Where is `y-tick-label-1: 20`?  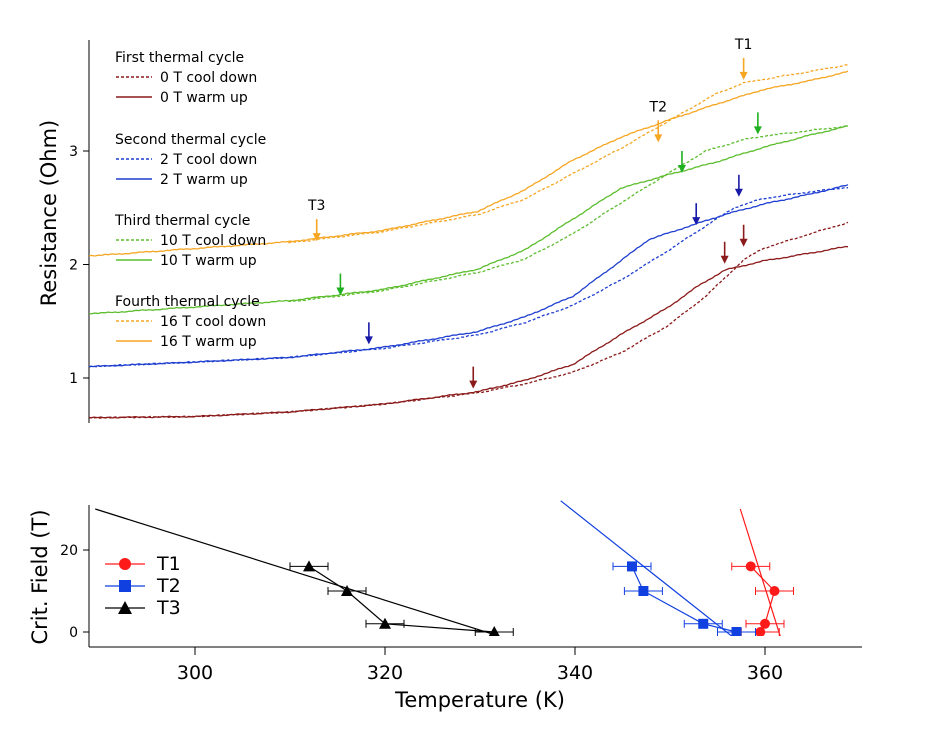 y-tick-label-1: 20 is located at coordinates (69, 551).